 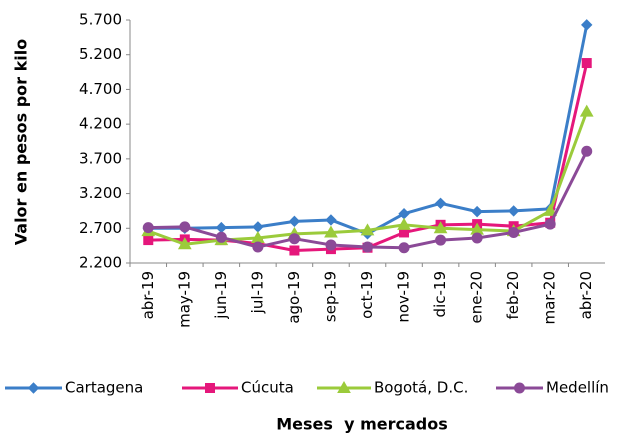 What do you see at coordinates (100, 54) in the screenshot?
I see `y-tick-label: 5.200` at bounding box center [100, 54].